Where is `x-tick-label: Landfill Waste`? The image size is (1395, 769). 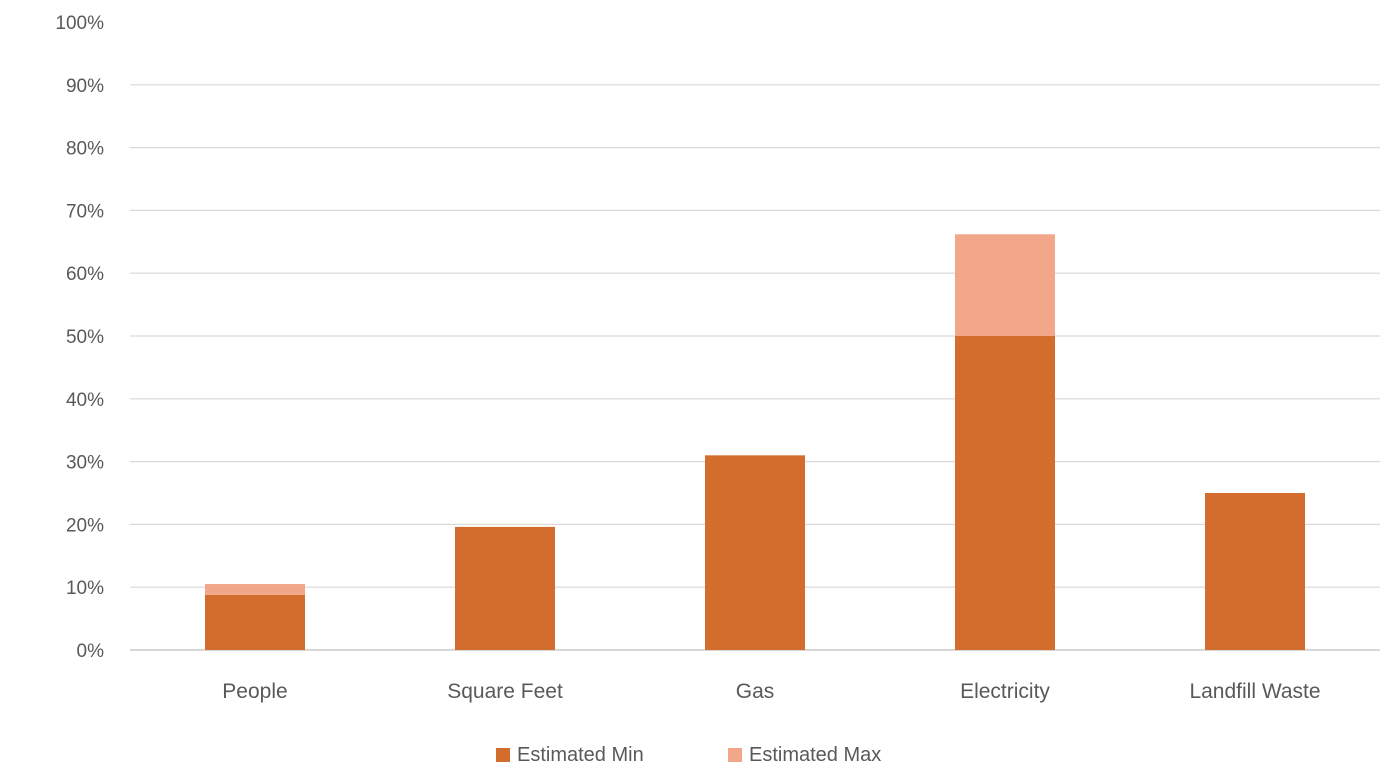
x-tick-label: Landfill Waste is located at coordinates (1254, 691).